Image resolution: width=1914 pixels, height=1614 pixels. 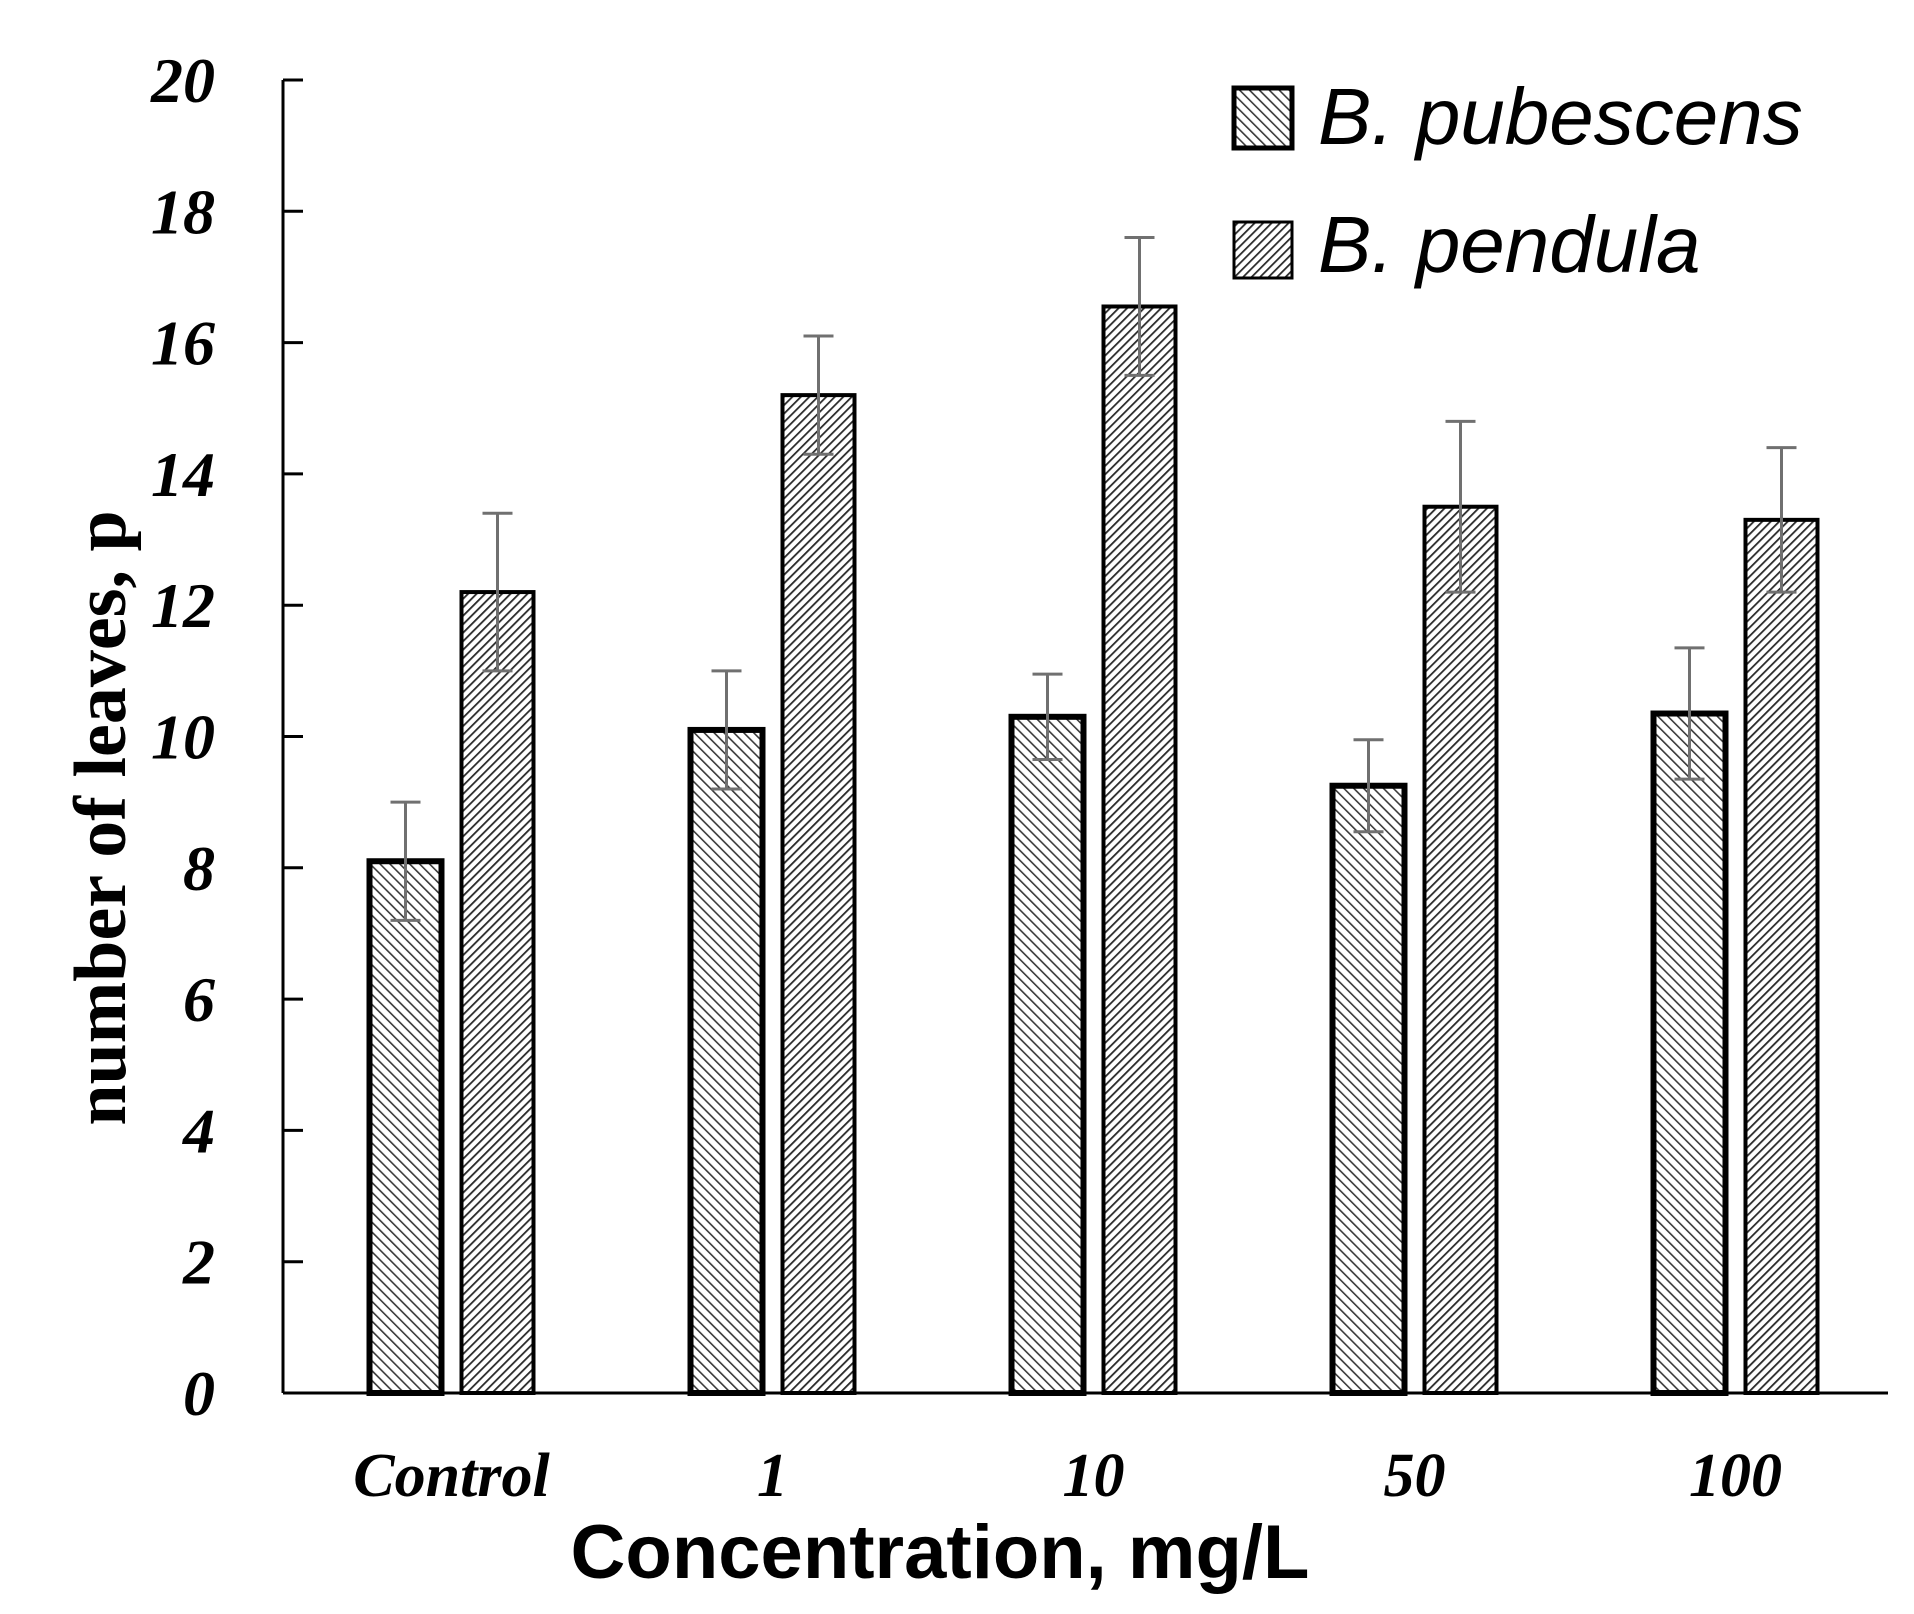 What do you see at coordinates (183, 737) in the screenshot?
I see `y-tick-label: 10` at bounding box center [183, 737].